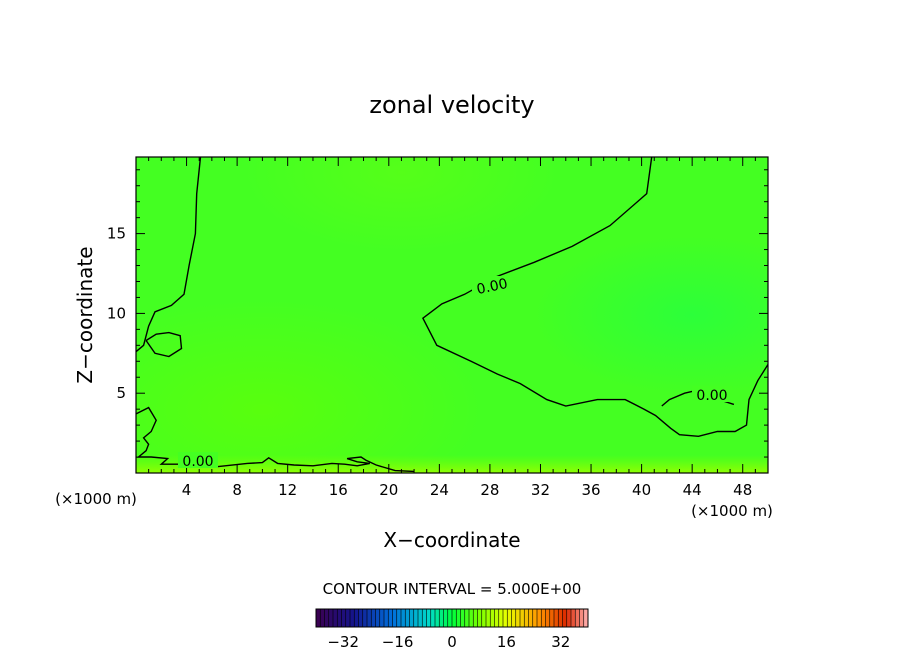  What do you see at coordinates (489, 490) in the screenshot?
I see `x-tick-label: 28` at bounding box center [489, 490].